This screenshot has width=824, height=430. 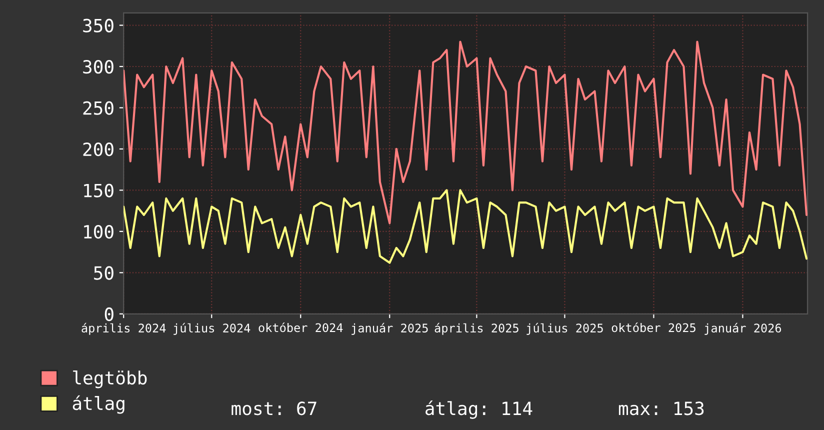 What do you see at coordinates (124, 328) in the screenshot?
I see `x-tick-label: április 2024` at bounding box center [124, 328].